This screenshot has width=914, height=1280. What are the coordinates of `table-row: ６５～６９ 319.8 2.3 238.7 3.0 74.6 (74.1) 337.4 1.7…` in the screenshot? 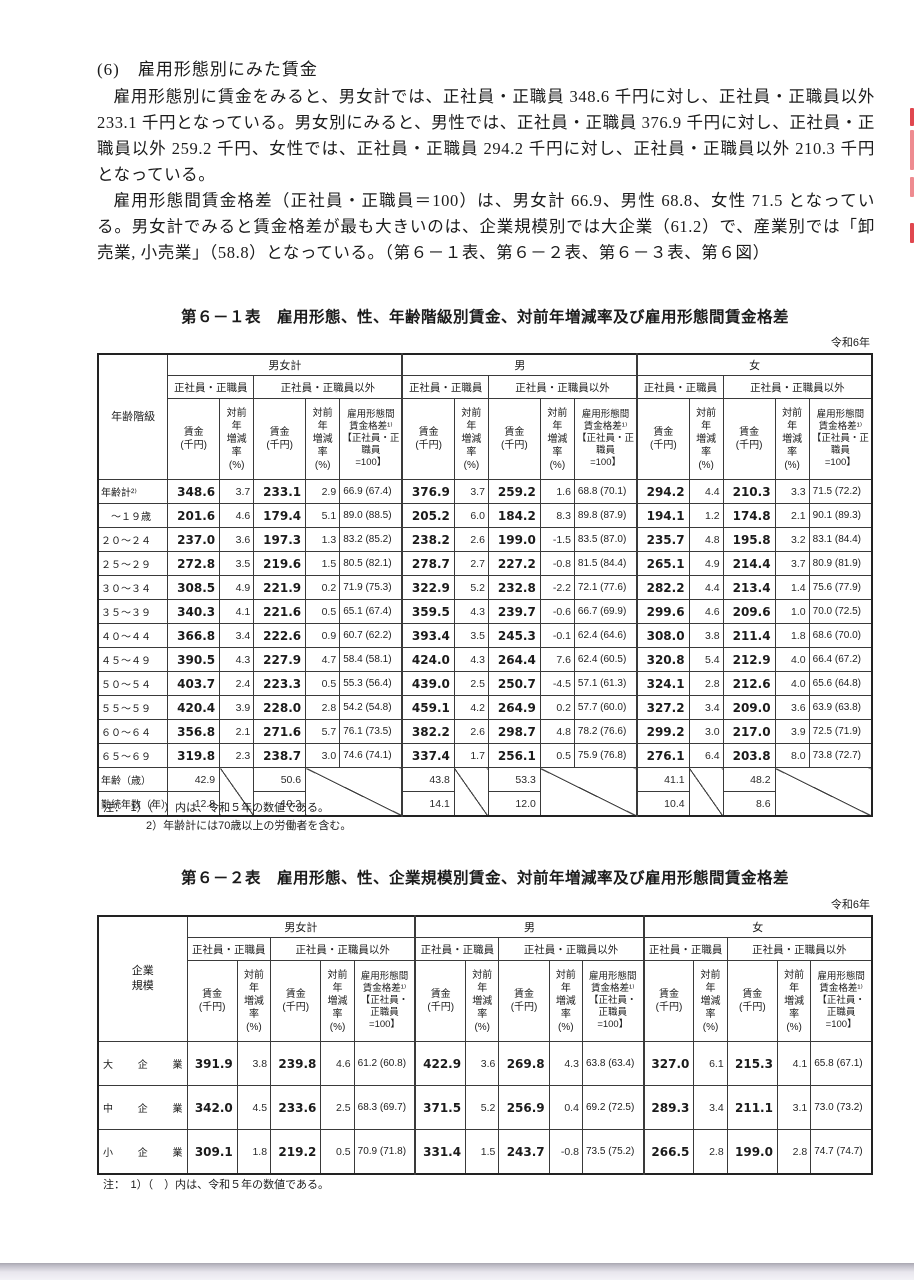 It's located at (485, 755).